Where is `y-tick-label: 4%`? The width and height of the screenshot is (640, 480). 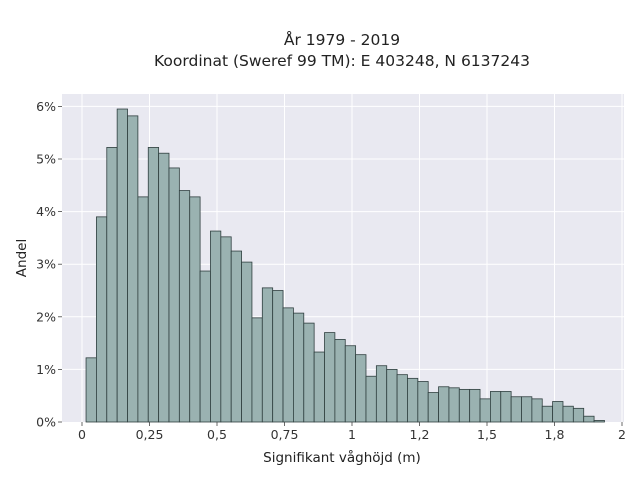
y-tick-label: 4% is located at coordinates (46, 211).